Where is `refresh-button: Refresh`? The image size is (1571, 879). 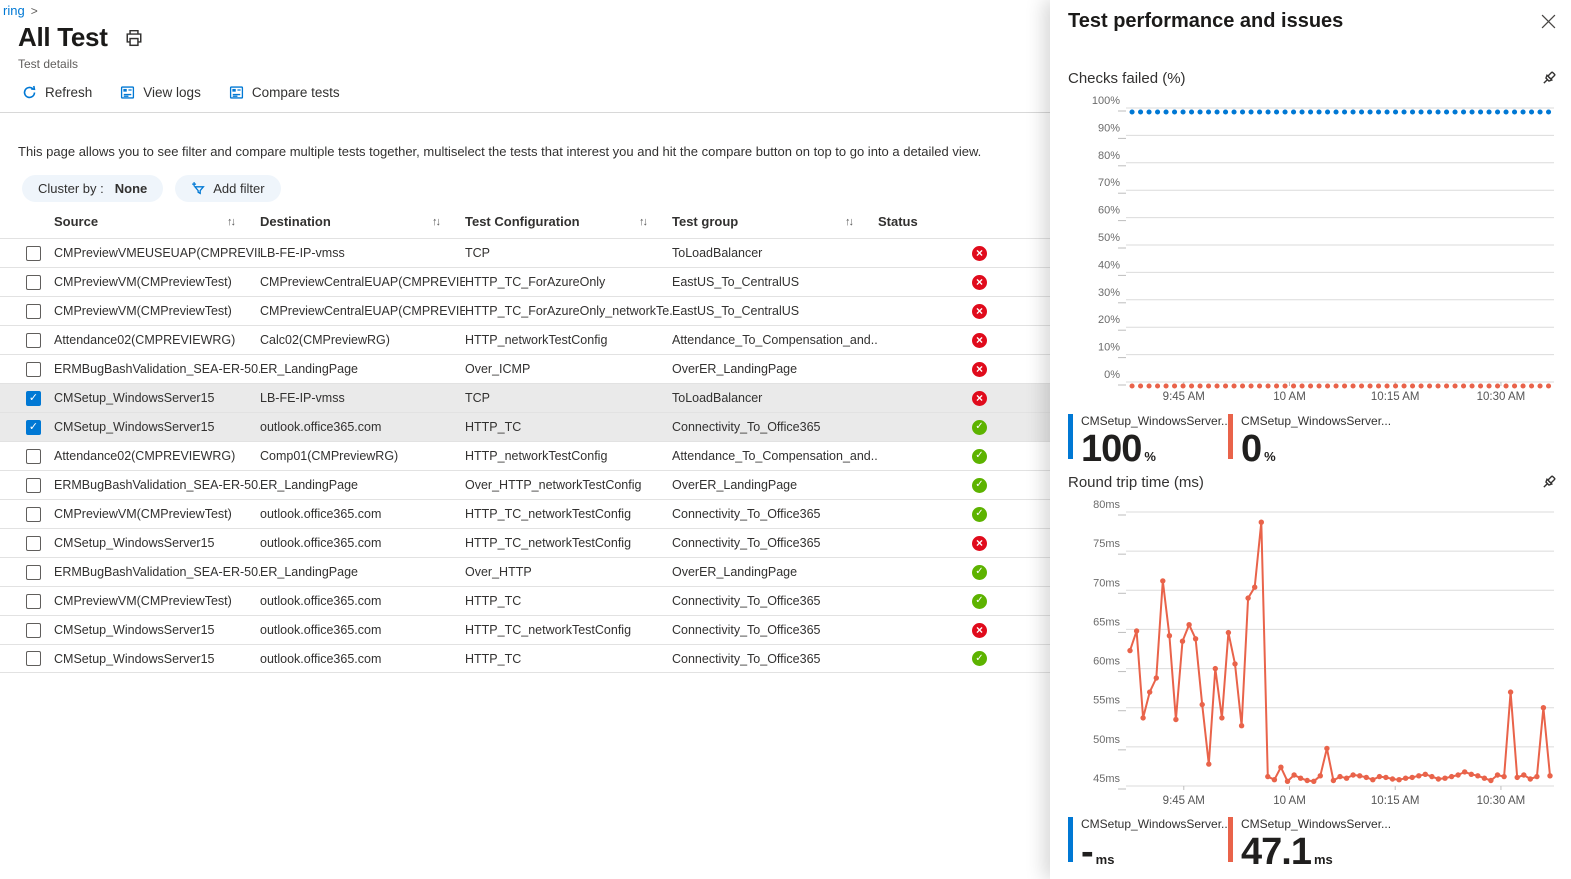 refresh-button: Refresh is located at coordinates (57, 92).